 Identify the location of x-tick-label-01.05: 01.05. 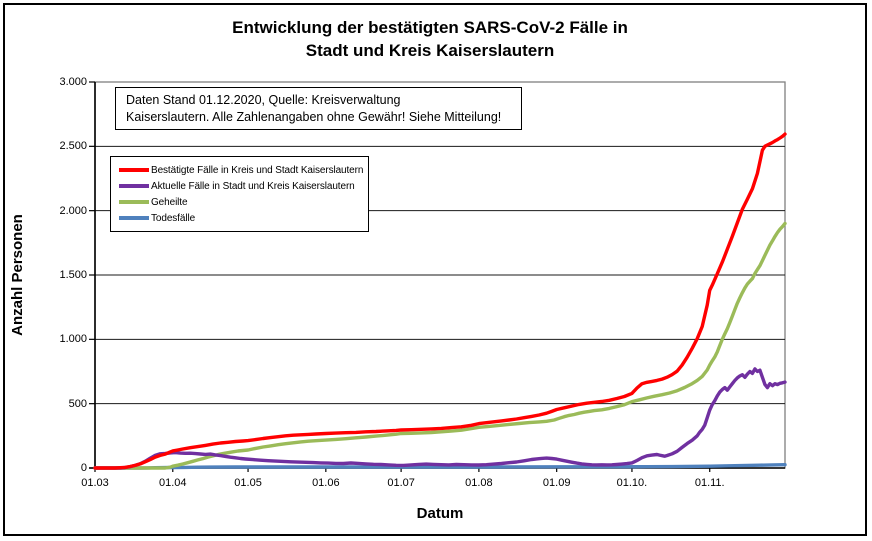
(248, 483).